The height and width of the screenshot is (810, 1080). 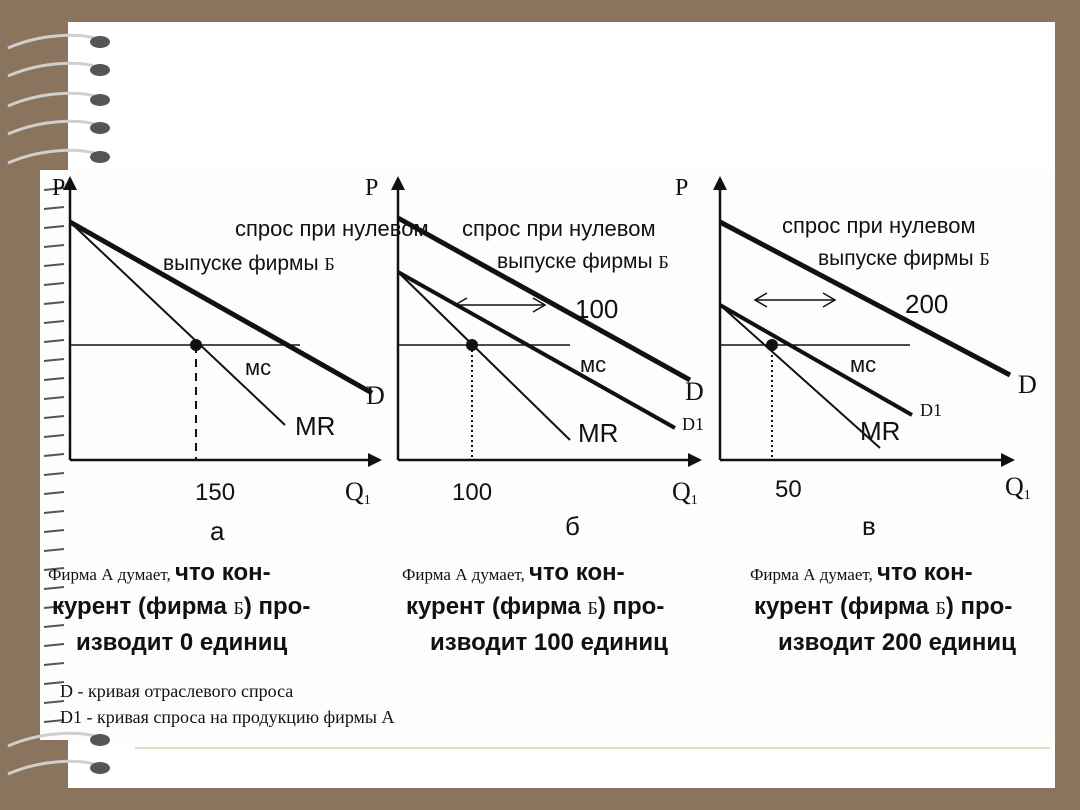 What do you see at coordinates (215, 492) in the screenshot?
I see `quantity-label: 150` at bounding box center [215, 492].